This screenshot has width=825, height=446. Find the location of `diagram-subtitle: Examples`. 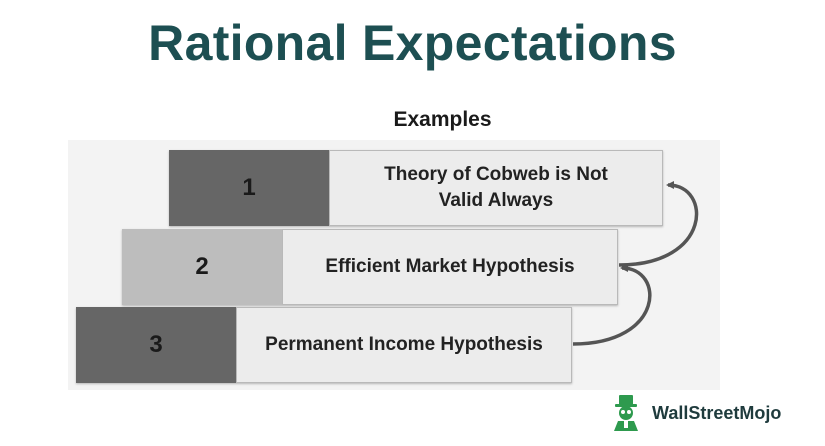

diagram-subtitle: Examples is located at coordinates (442, 119).